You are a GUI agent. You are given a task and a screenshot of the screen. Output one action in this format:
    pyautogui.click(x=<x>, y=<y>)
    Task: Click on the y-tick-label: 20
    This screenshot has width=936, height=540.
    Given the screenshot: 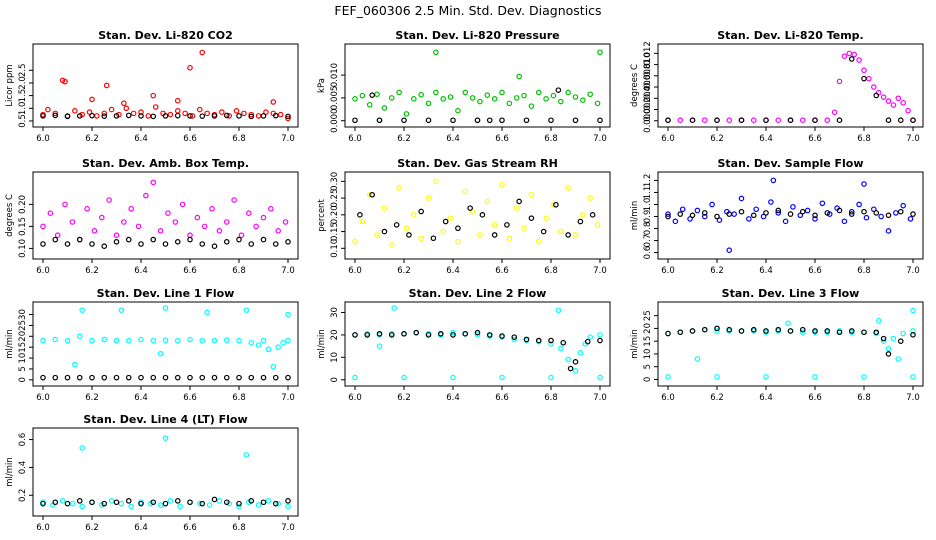 What is the action you would take?
    pyautogui.click(x=648, y=328)
    